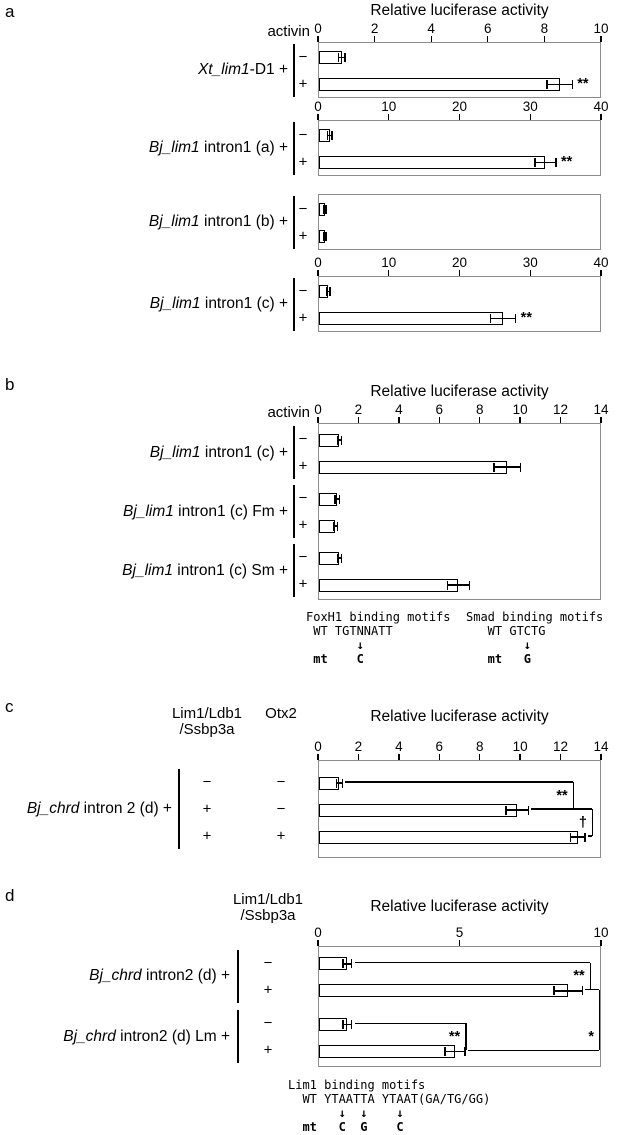  Describe the element at coordinates (459, 391) in the screenshot. I see `panel-b-axis-title: Relative luciferase activity` at that location.